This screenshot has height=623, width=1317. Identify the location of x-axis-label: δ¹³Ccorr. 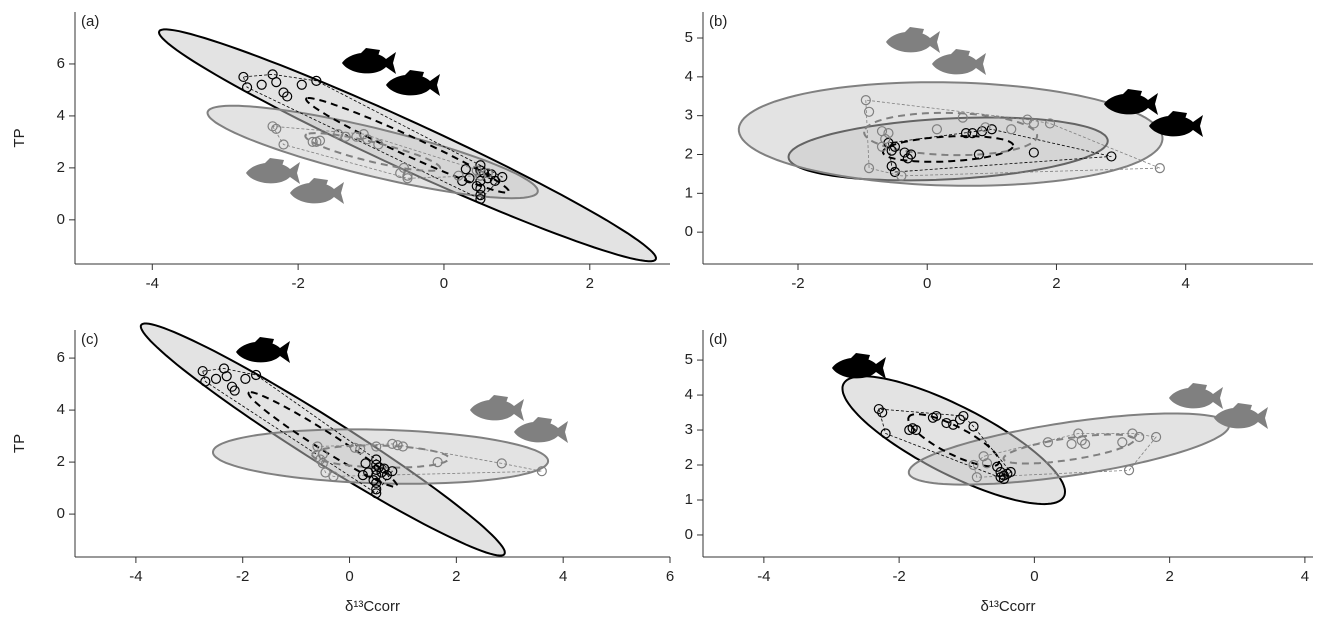
(1007, 606).